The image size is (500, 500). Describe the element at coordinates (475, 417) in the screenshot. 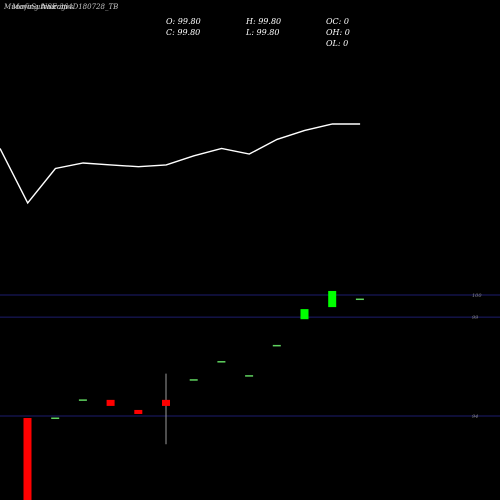

I see `y-tick-label: 94` at that location.